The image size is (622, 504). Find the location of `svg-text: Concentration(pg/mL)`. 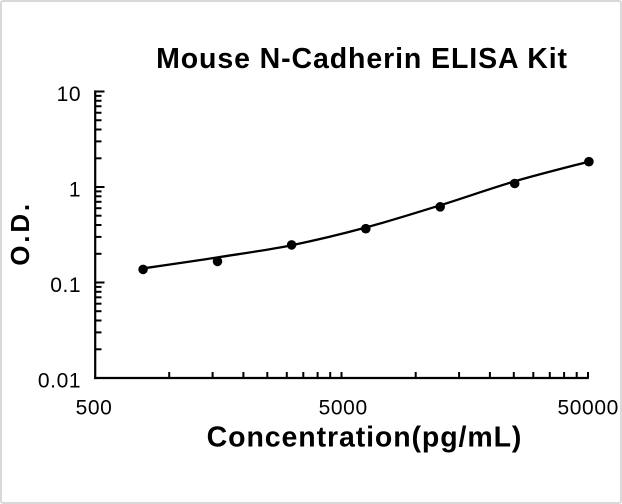

svg-text: Concentration(pg/mL) is located at coordinates (365, 437).